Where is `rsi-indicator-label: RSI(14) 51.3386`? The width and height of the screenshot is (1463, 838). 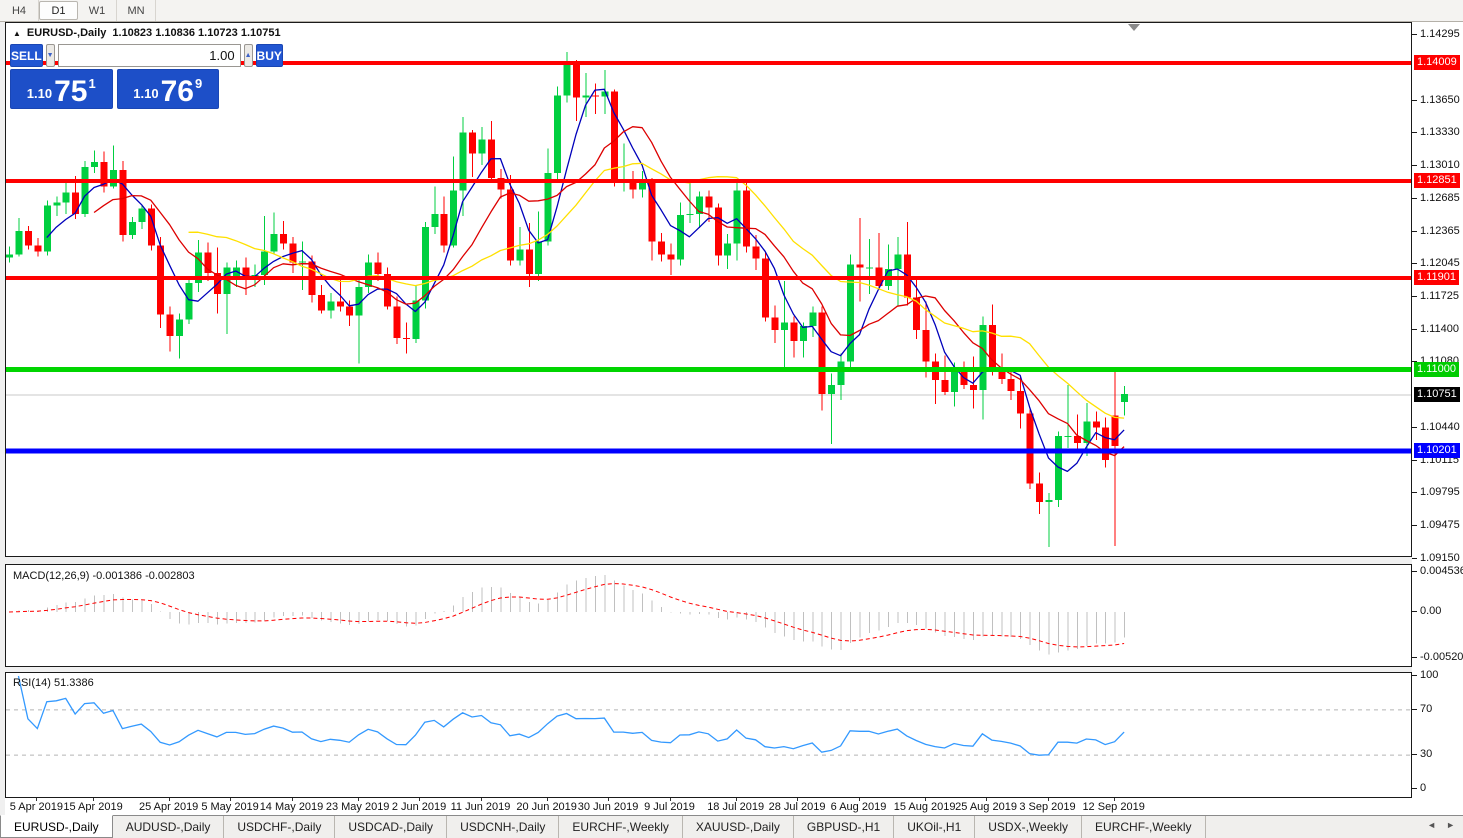
rsi-indicator-label: RSI(14) 51.3386 is located at coordinates (53, 683).